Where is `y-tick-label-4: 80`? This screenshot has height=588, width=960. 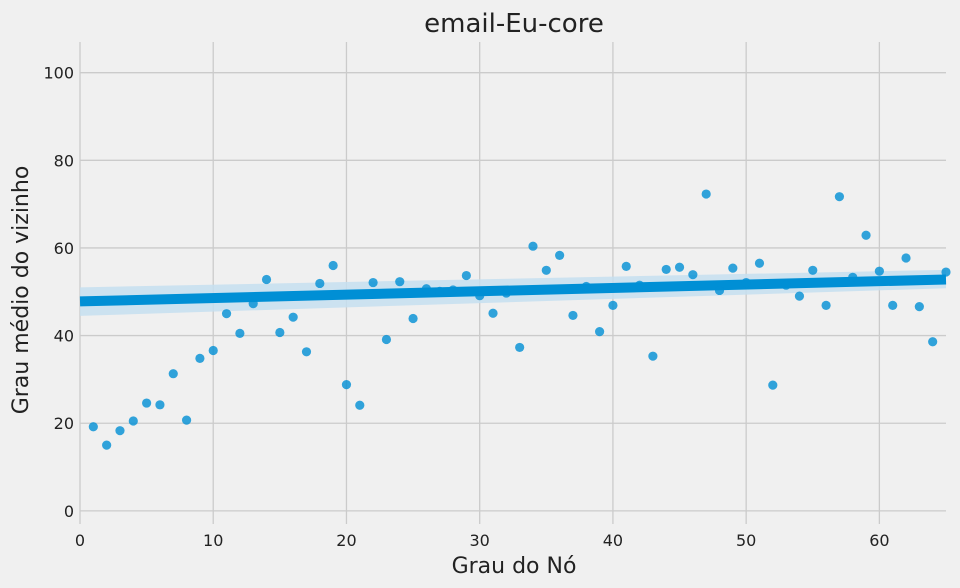 y-tick-label-4: 80 is located at coordinates (64, 160).